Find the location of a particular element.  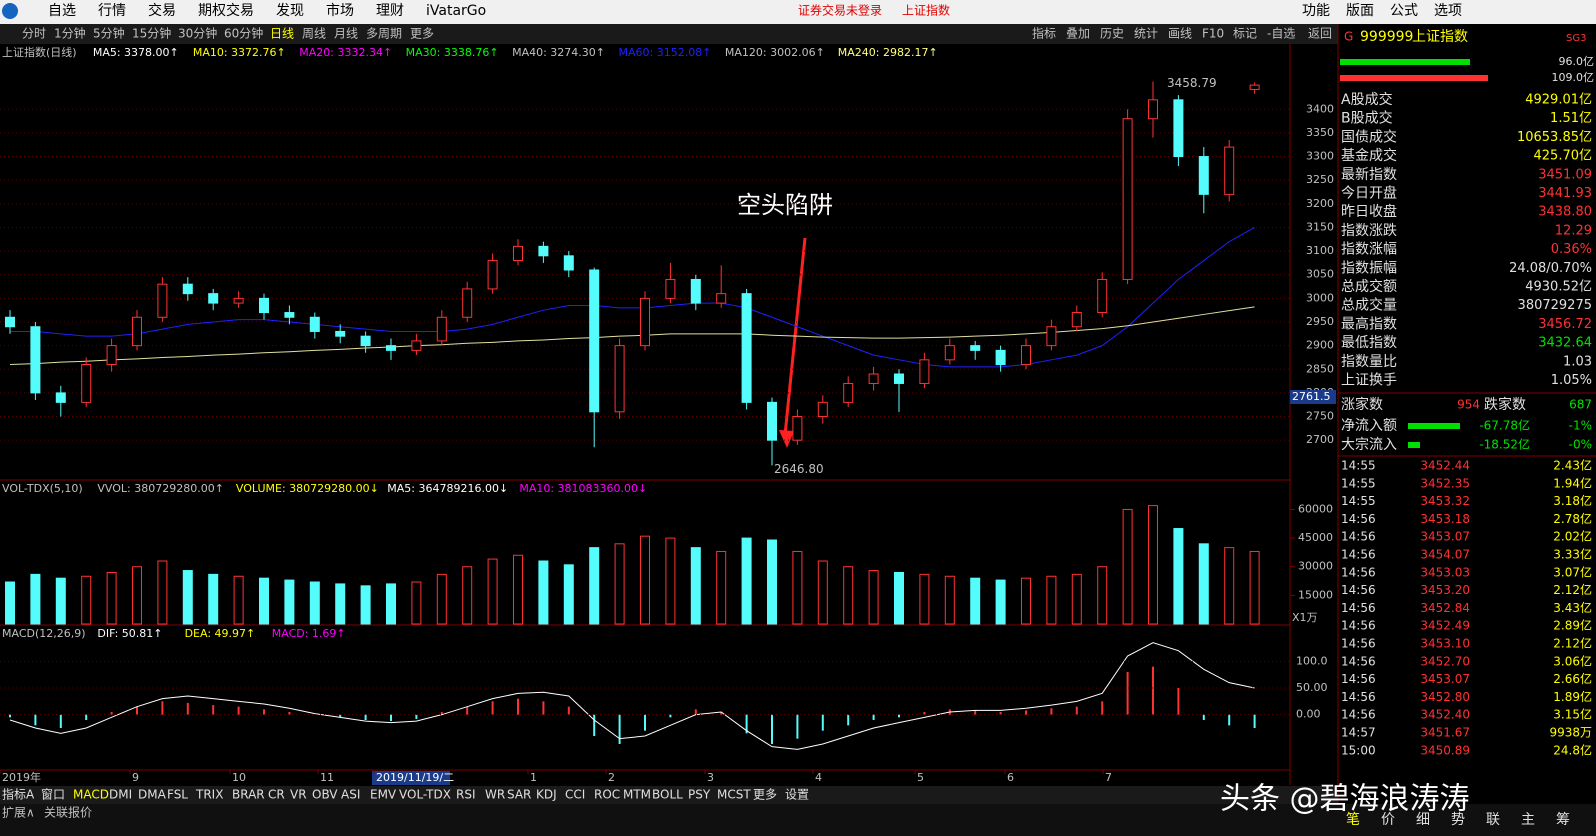

tool-button: 历史 is located at coordinates (1112, 34).